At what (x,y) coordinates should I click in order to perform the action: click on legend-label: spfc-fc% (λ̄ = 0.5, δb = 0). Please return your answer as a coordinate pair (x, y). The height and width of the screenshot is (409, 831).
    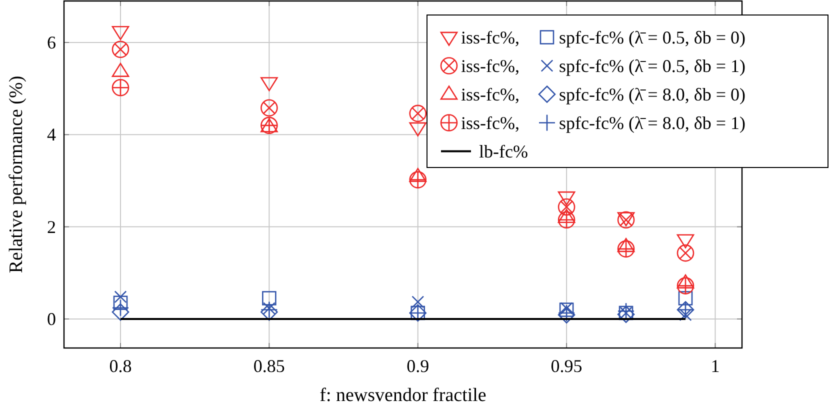
    Looking at the image, I should click on (652, 37).